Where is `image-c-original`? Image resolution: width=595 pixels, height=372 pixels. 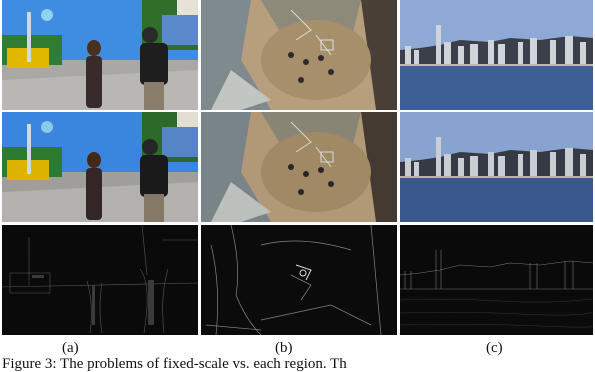 image-c-original is located at coordinates (496, 55).